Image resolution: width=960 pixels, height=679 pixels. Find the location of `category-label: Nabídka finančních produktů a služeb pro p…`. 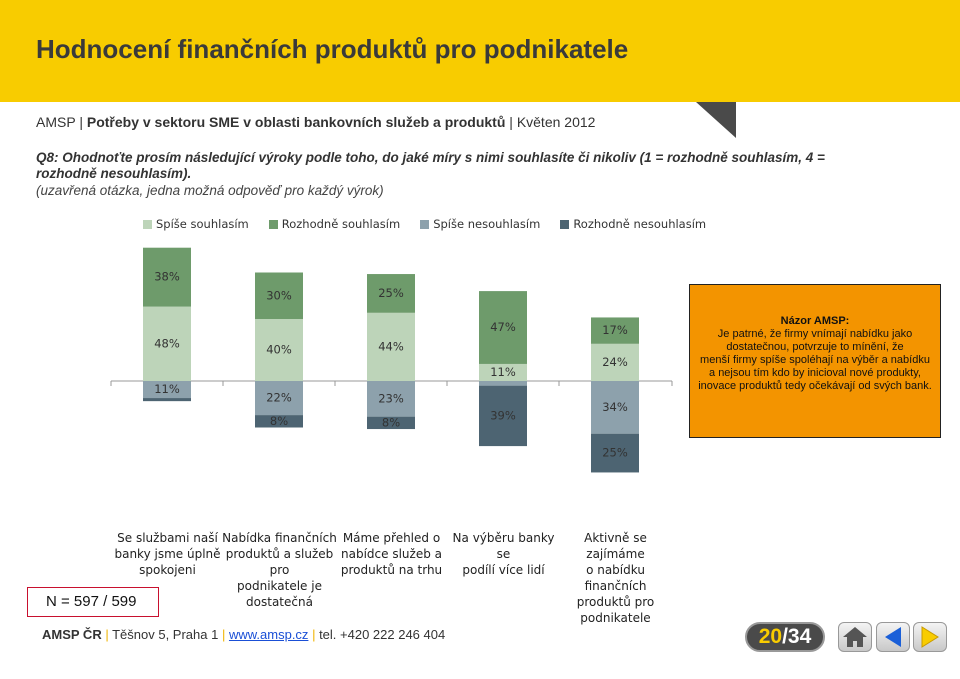

category-label: Nabídka finančních produktů a služeb pro p… is located at coordinates (279, 570).